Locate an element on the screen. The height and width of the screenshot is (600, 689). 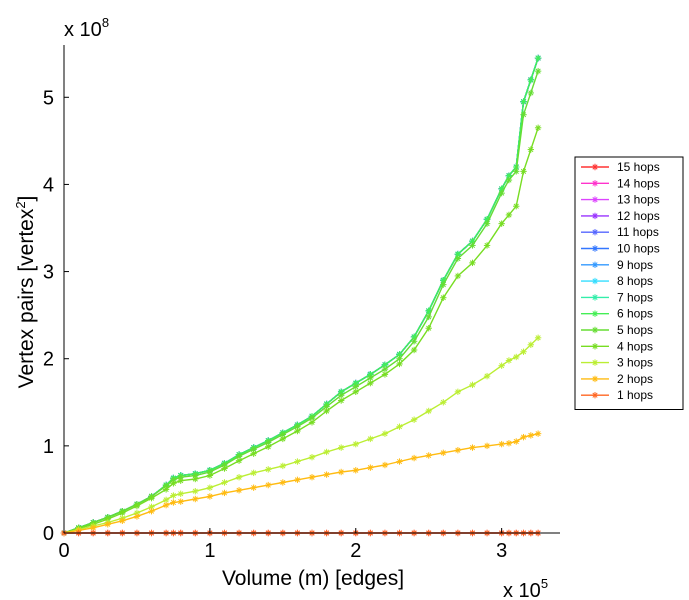
legend-label: 10 hops is located at coordinates (638, 249).